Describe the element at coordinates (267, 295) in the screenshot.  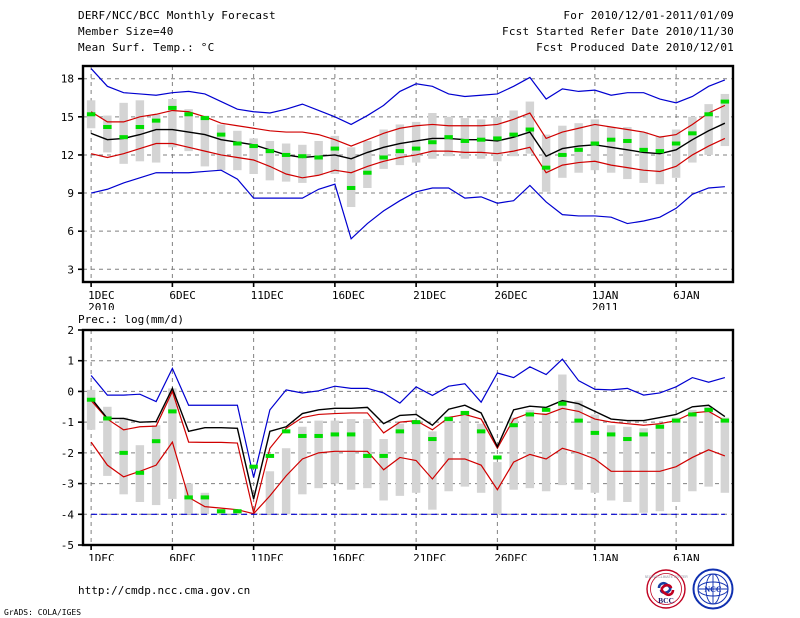
I see `x-axis-tick-label: 11DEC` at that location.